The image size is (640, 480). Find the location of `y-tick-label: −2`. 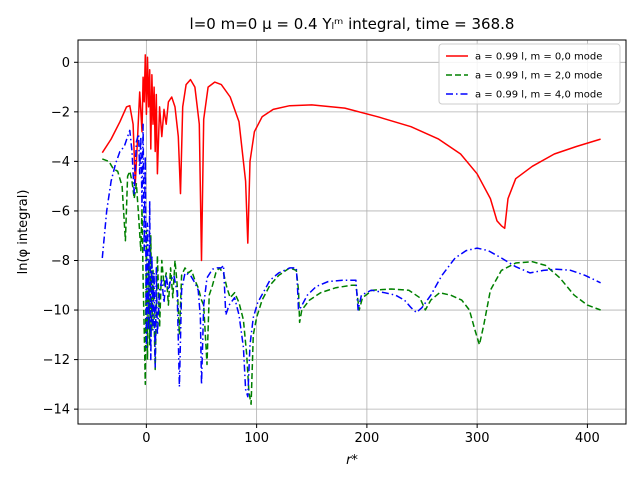

y-tick-label: −2 is located at coordinates (60, 112).